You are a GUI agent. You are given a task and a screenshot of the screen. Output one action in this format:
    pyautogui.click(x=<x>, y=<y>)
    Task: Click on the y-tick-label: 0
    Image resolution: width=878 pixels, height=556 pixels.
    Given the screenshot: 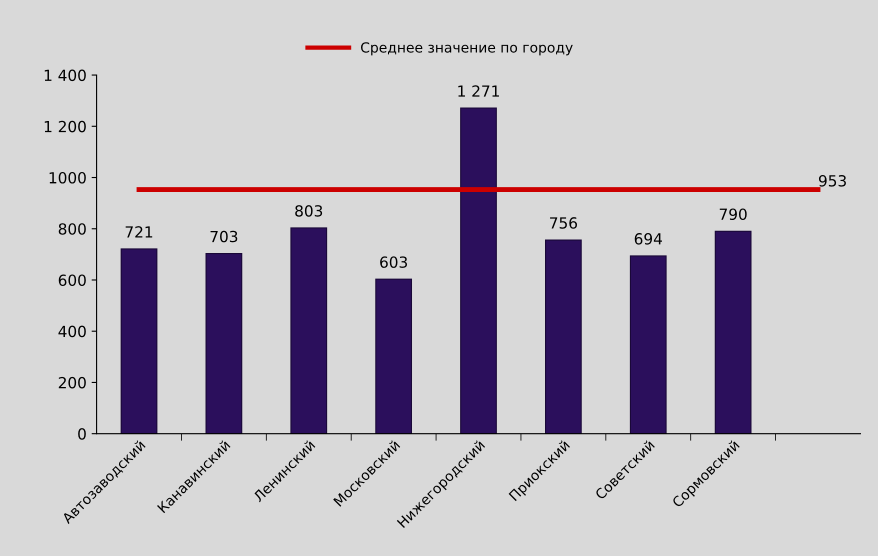 What is the action you would take?
    pyautogui.click(x=82, y=434)
    